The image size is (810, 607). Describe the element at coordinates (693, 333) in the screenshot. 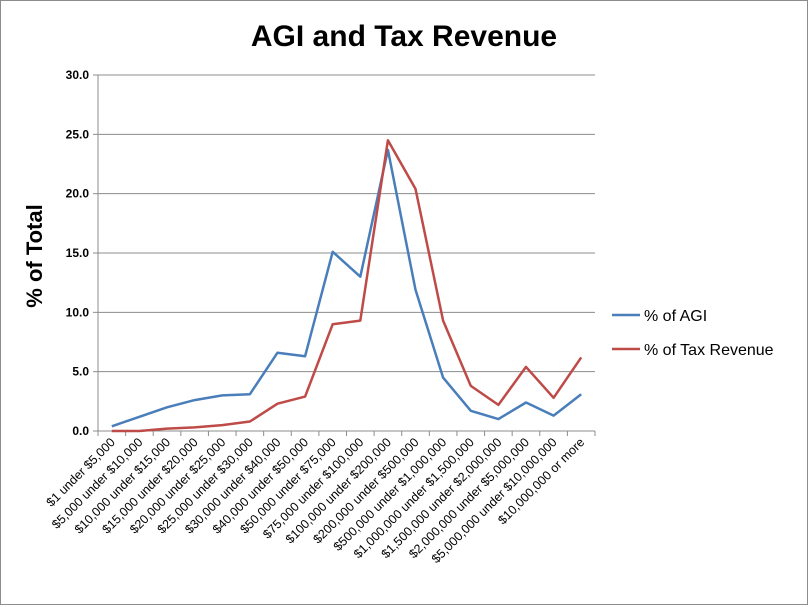

I see `legend: % of AGI % of Tax Revenue` at that location.